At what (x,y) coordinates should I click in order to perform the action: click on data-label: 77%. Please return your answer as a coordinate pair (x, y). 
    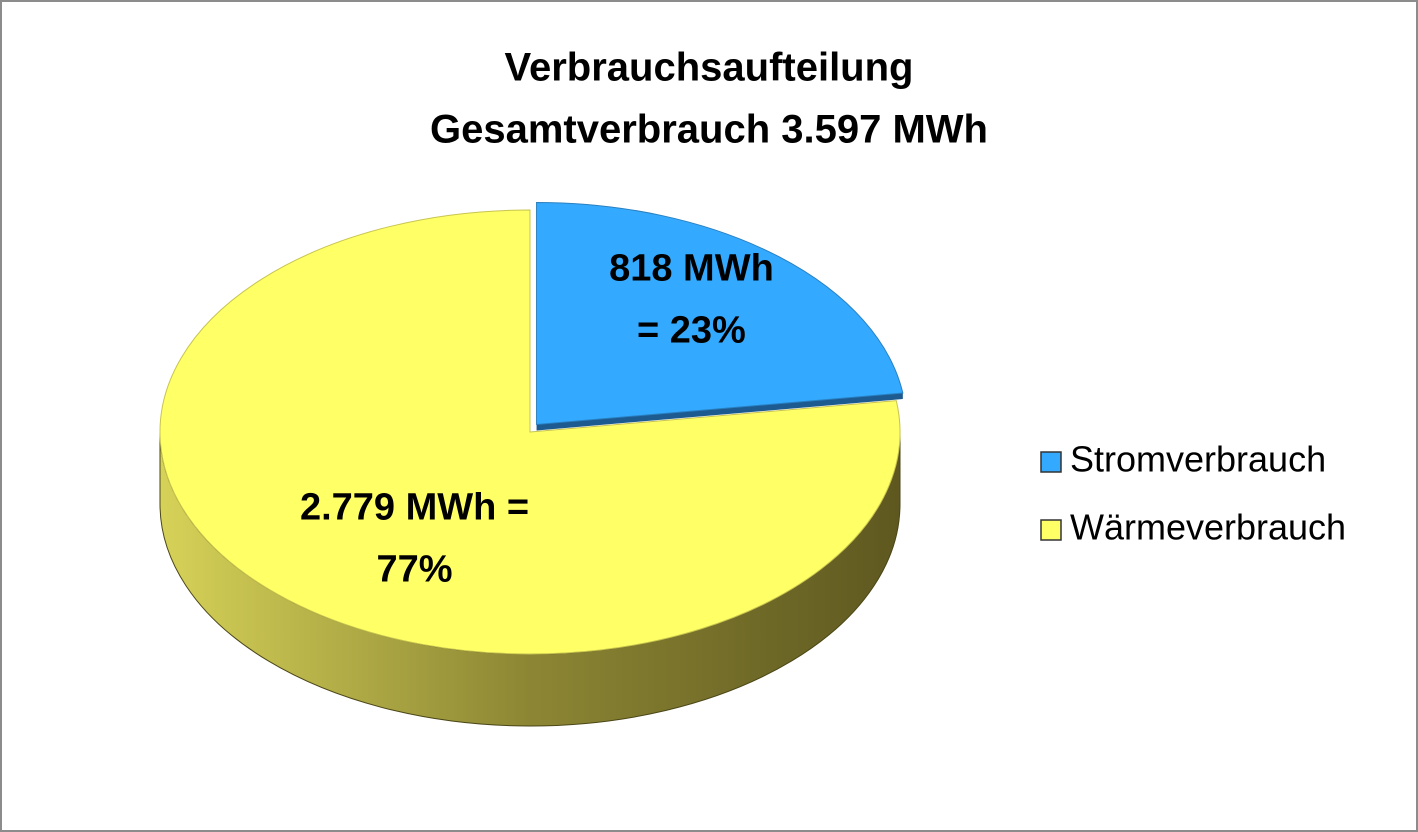
    Looking at the image, I should click on (415, 570).